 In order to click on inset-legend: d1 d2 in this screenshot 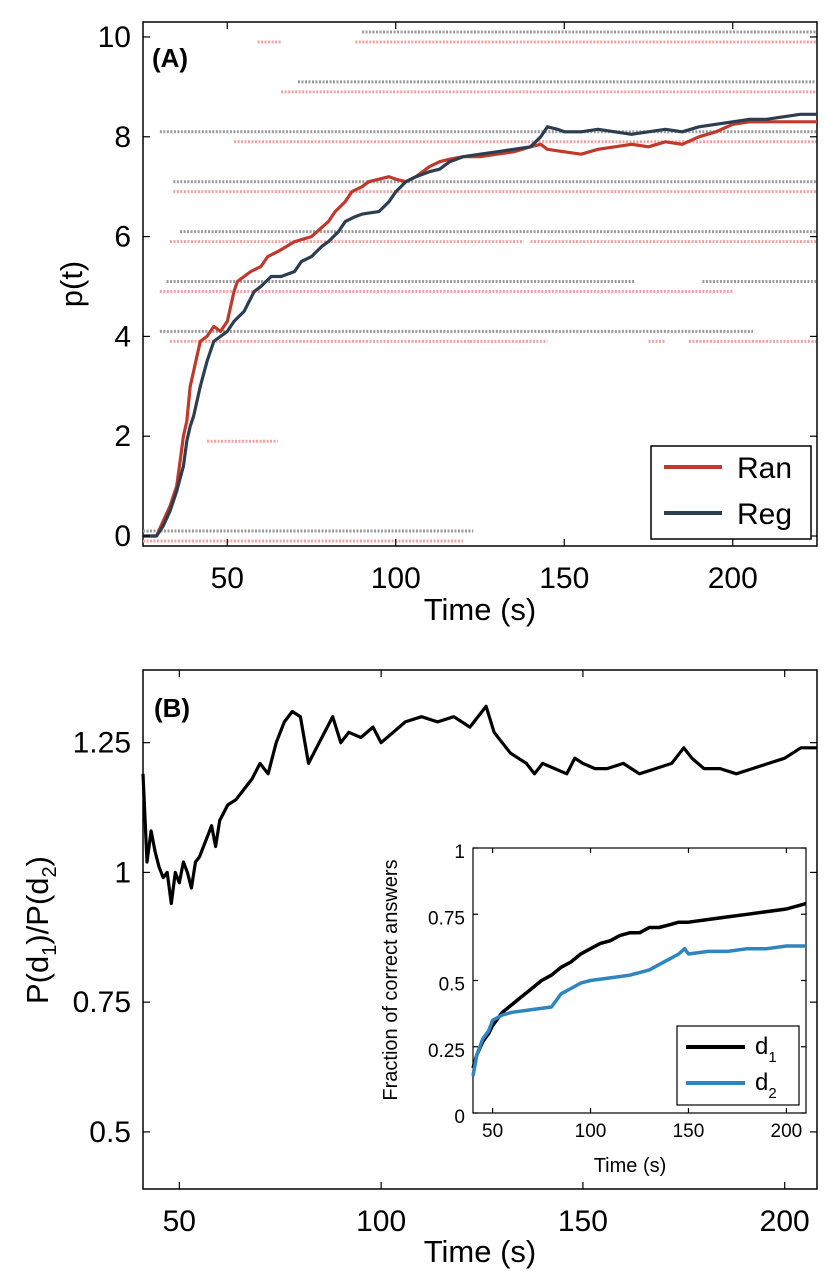, I will do `click(738, 1065)`.